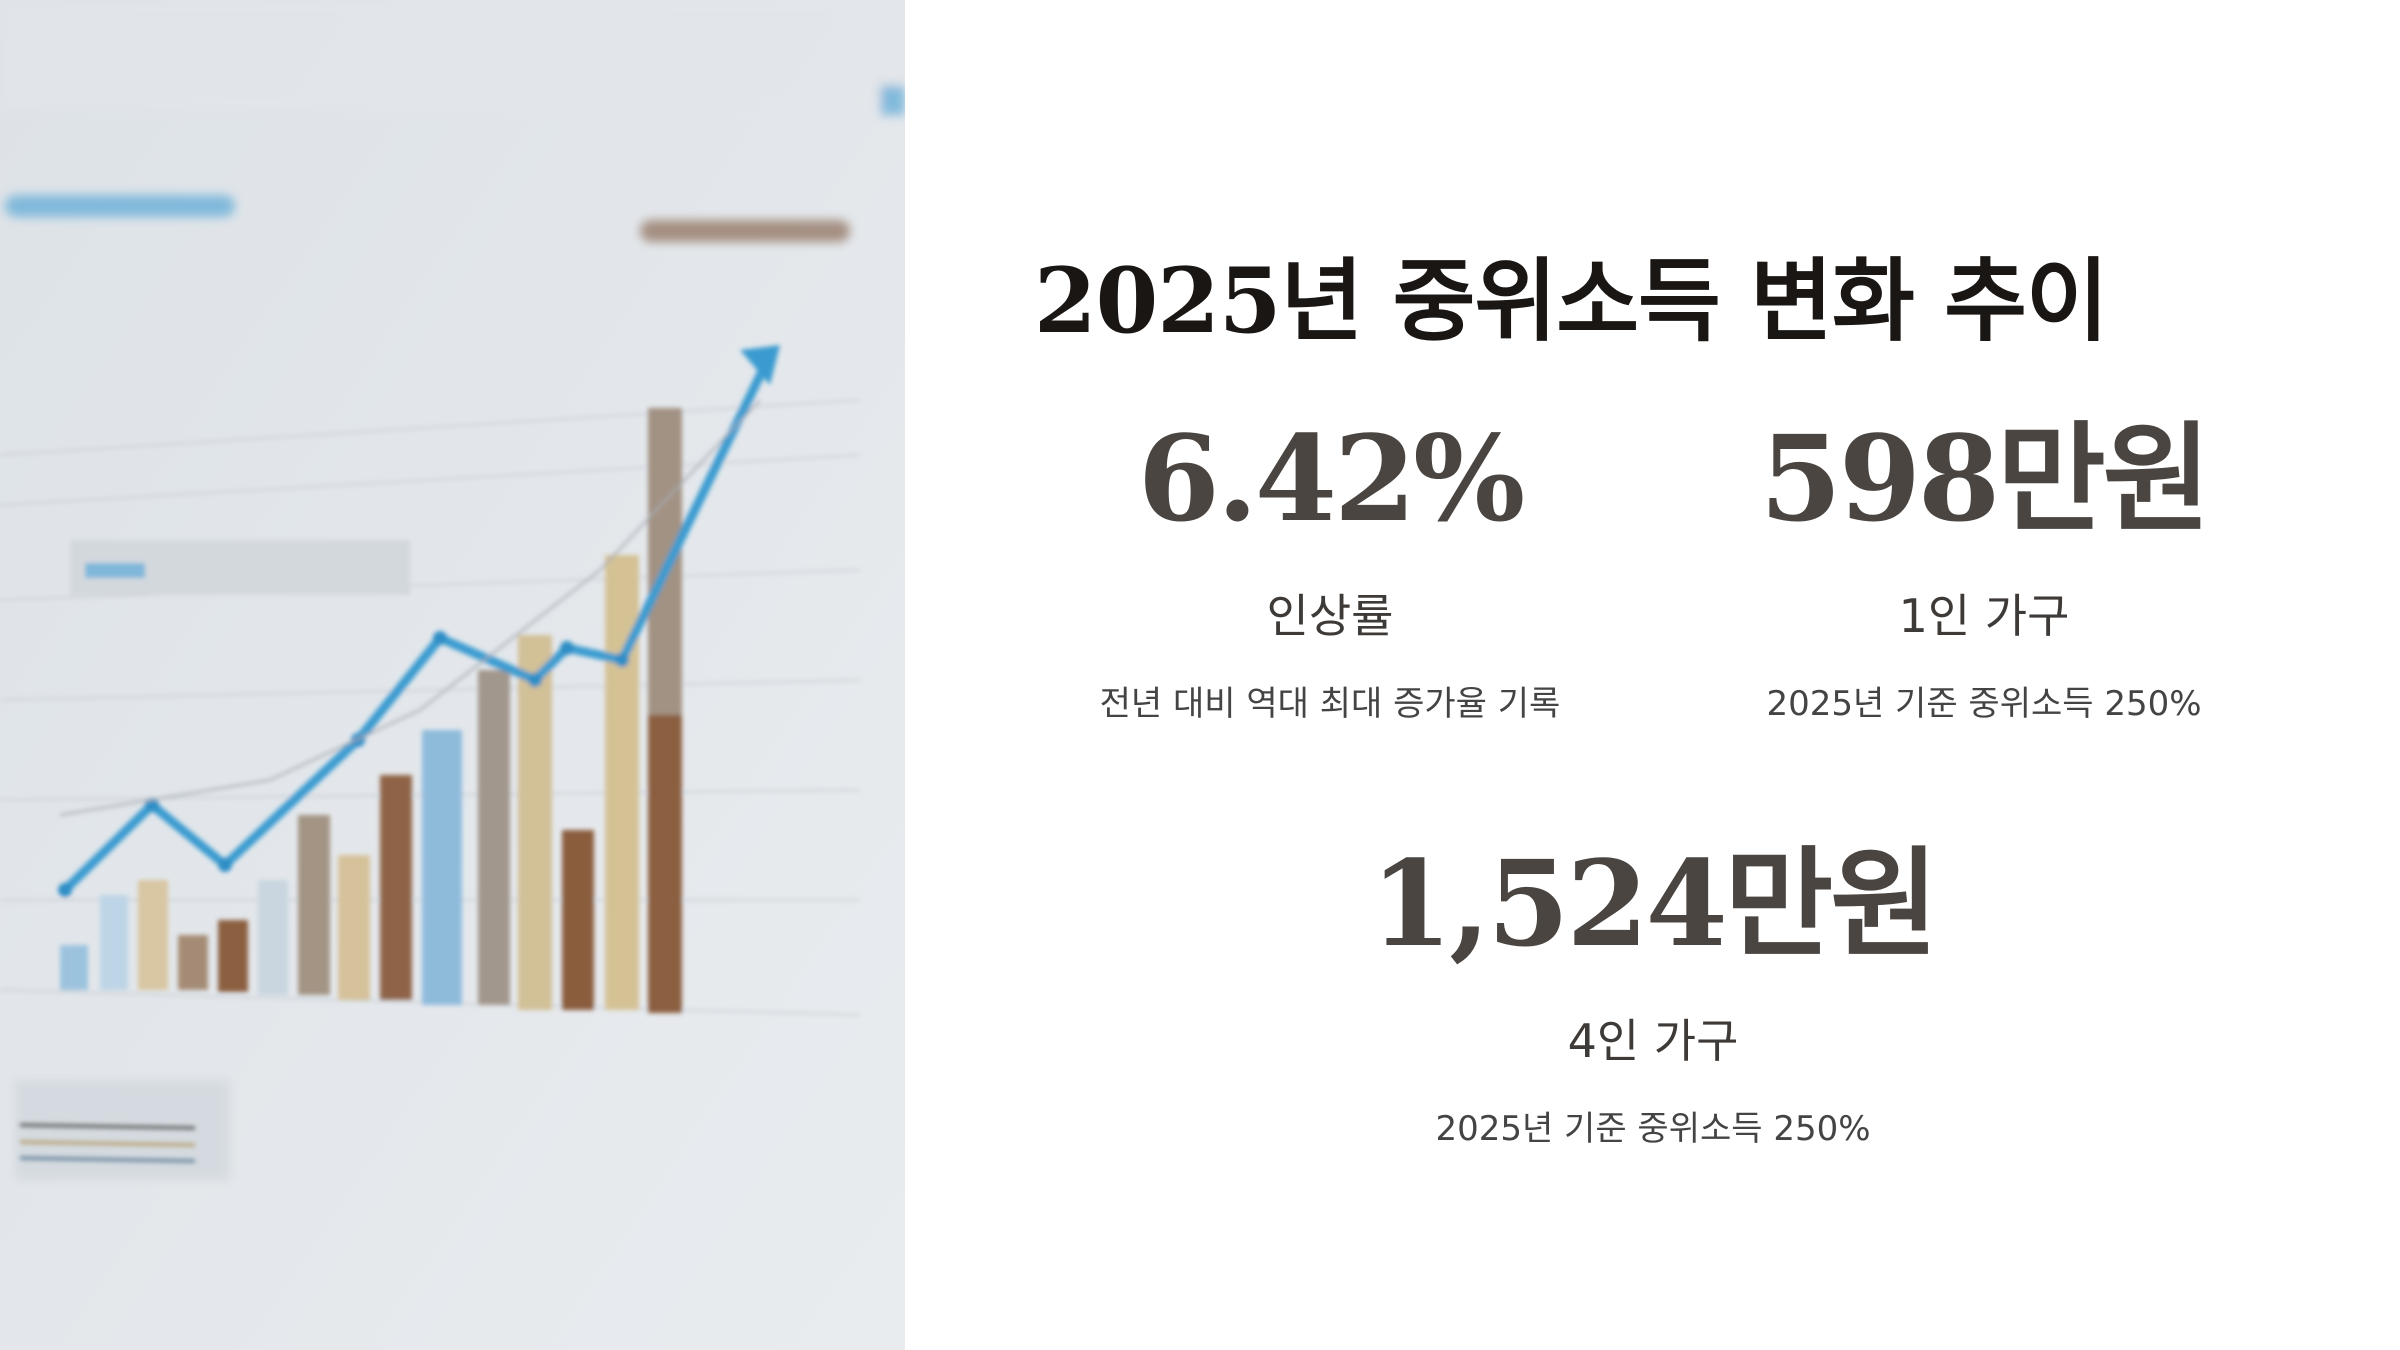 This screenshot has height=1350, width=2400. Describe the element at coordinates (1330, 616) in the screenshot. I see `stat-label: 인상률` at that location.